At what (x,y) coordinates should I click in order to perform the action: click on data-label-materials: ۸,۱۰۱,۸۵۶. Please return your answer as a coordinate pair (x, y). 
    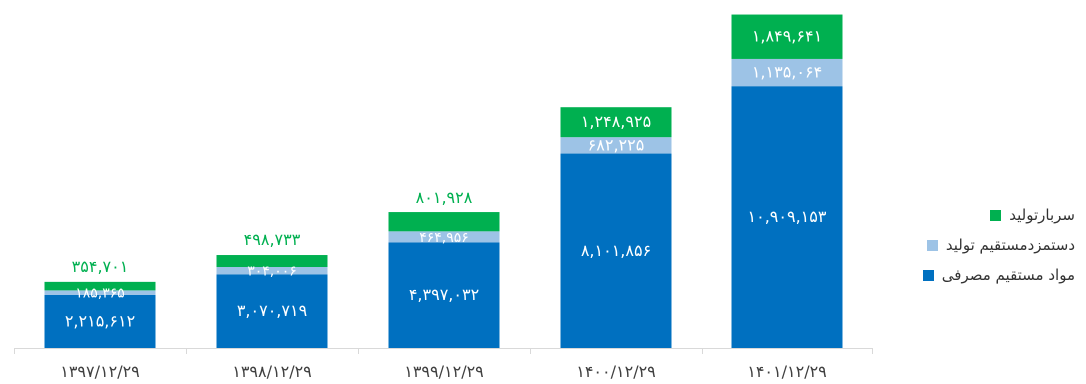
    Looking at the image, I should click on (616, 250).